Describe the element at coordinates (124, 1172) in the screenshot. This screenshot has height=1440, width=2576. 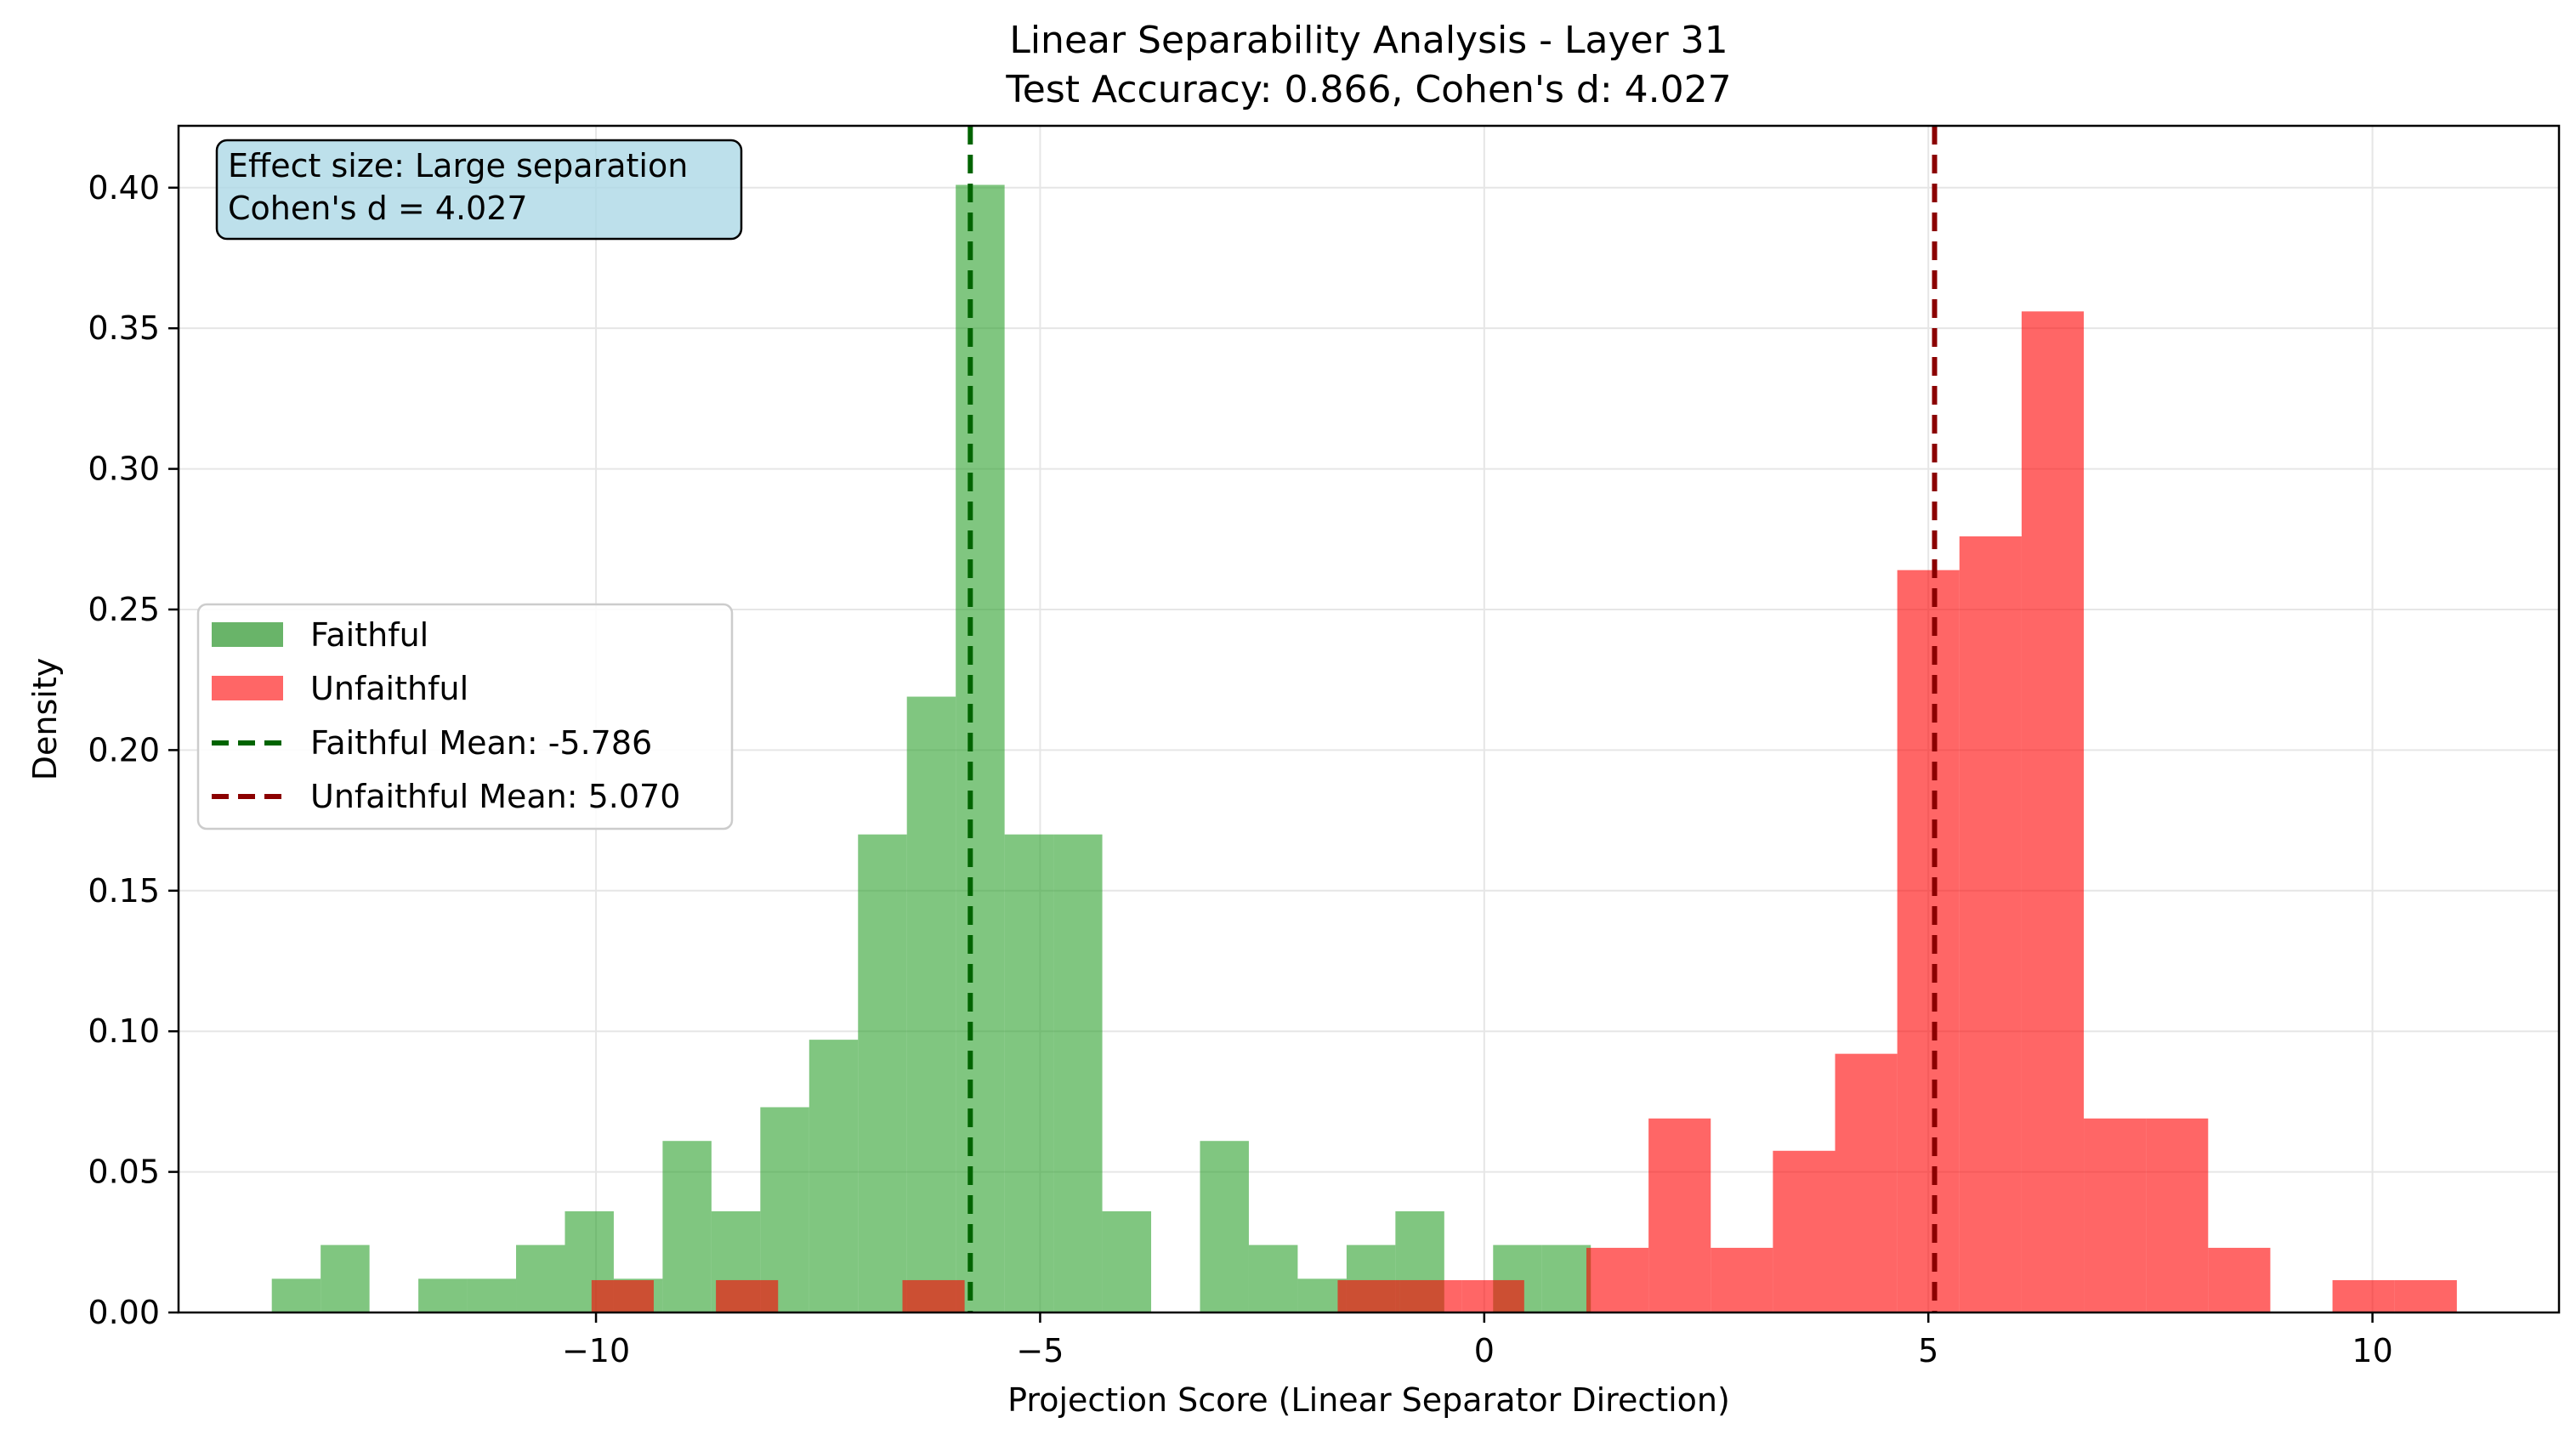
I see `y-tick-label: 0.05` at that location.